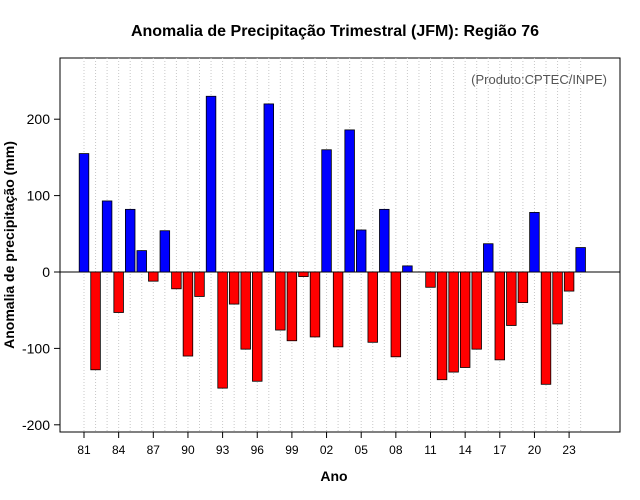 The image size is (640, 500). What do you see at coordinates (465, 319) in the screenshot?
I see `bar-2014` at bounding box center [465, 319].